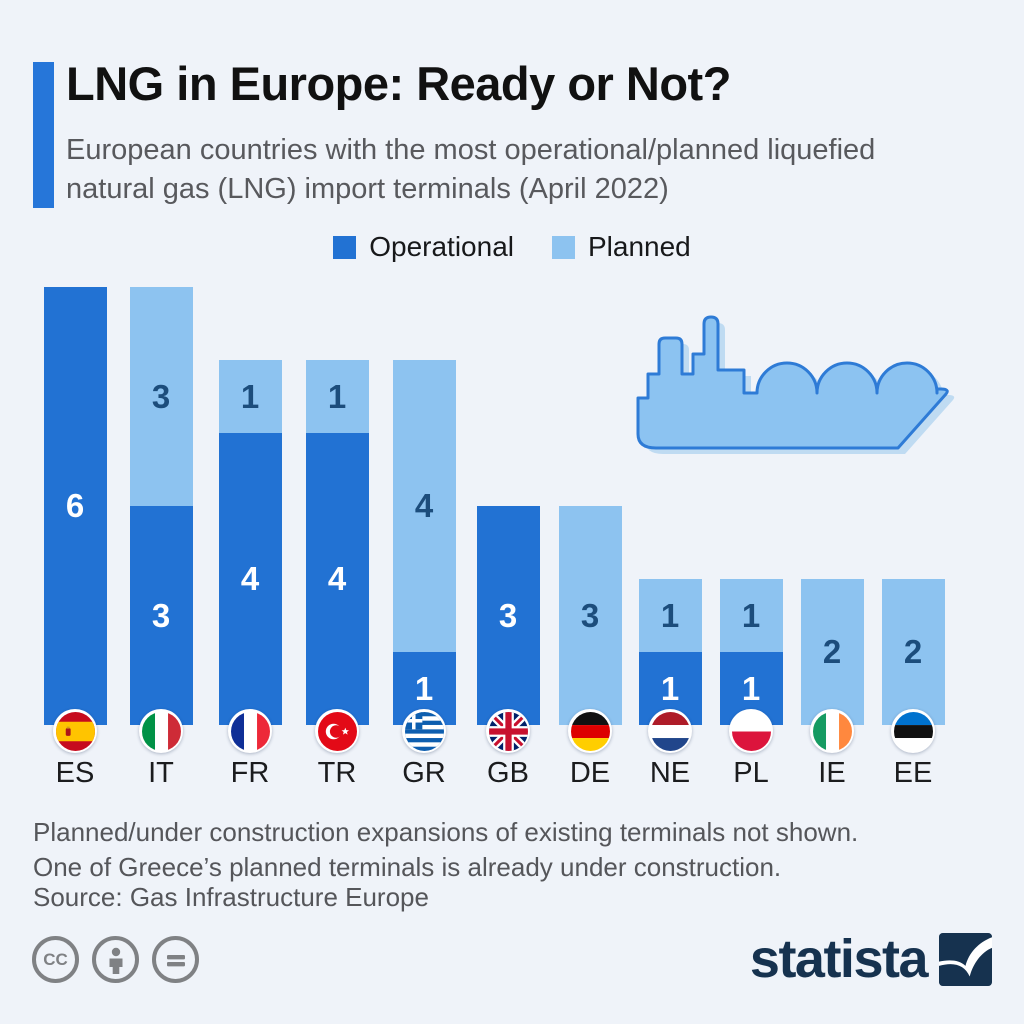 The width and height of the screenshot is (1024, 1024). I want to click on bar-column-DE: 3, so click(590, 615).